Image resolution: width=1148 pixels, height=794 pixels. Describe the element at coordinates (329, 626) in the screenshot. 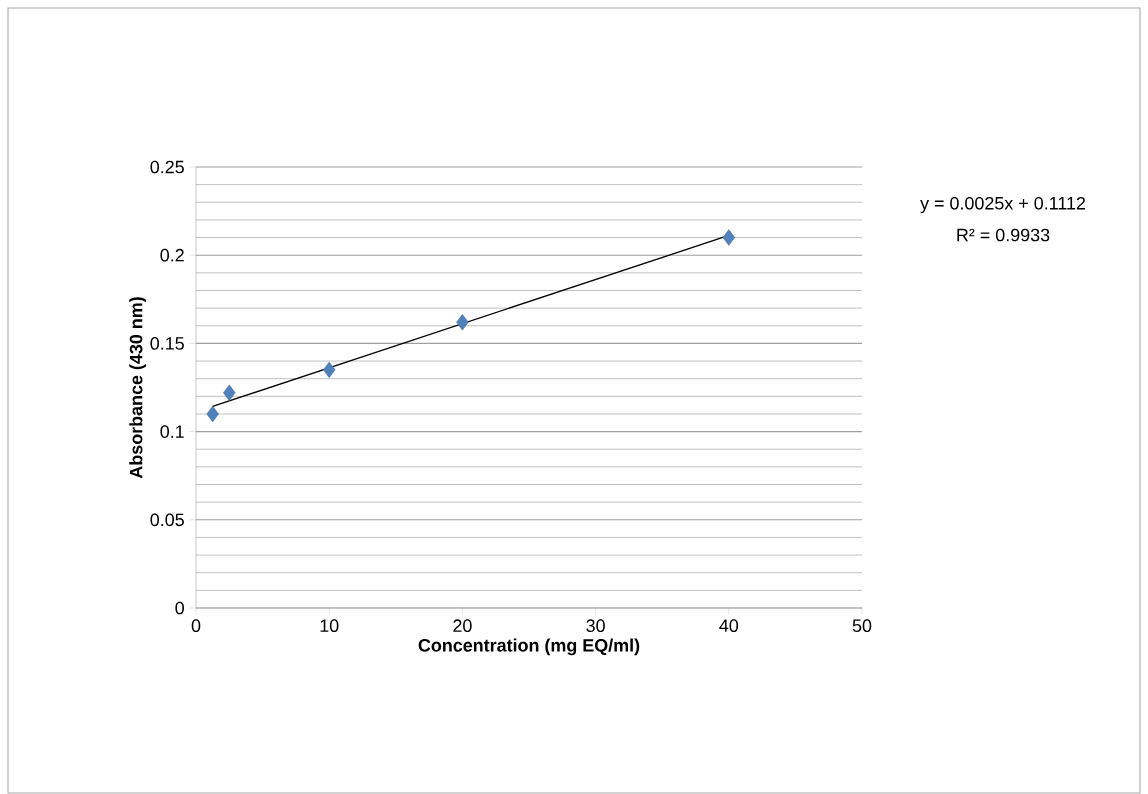

I see `x-tick-label: 10` at that location.